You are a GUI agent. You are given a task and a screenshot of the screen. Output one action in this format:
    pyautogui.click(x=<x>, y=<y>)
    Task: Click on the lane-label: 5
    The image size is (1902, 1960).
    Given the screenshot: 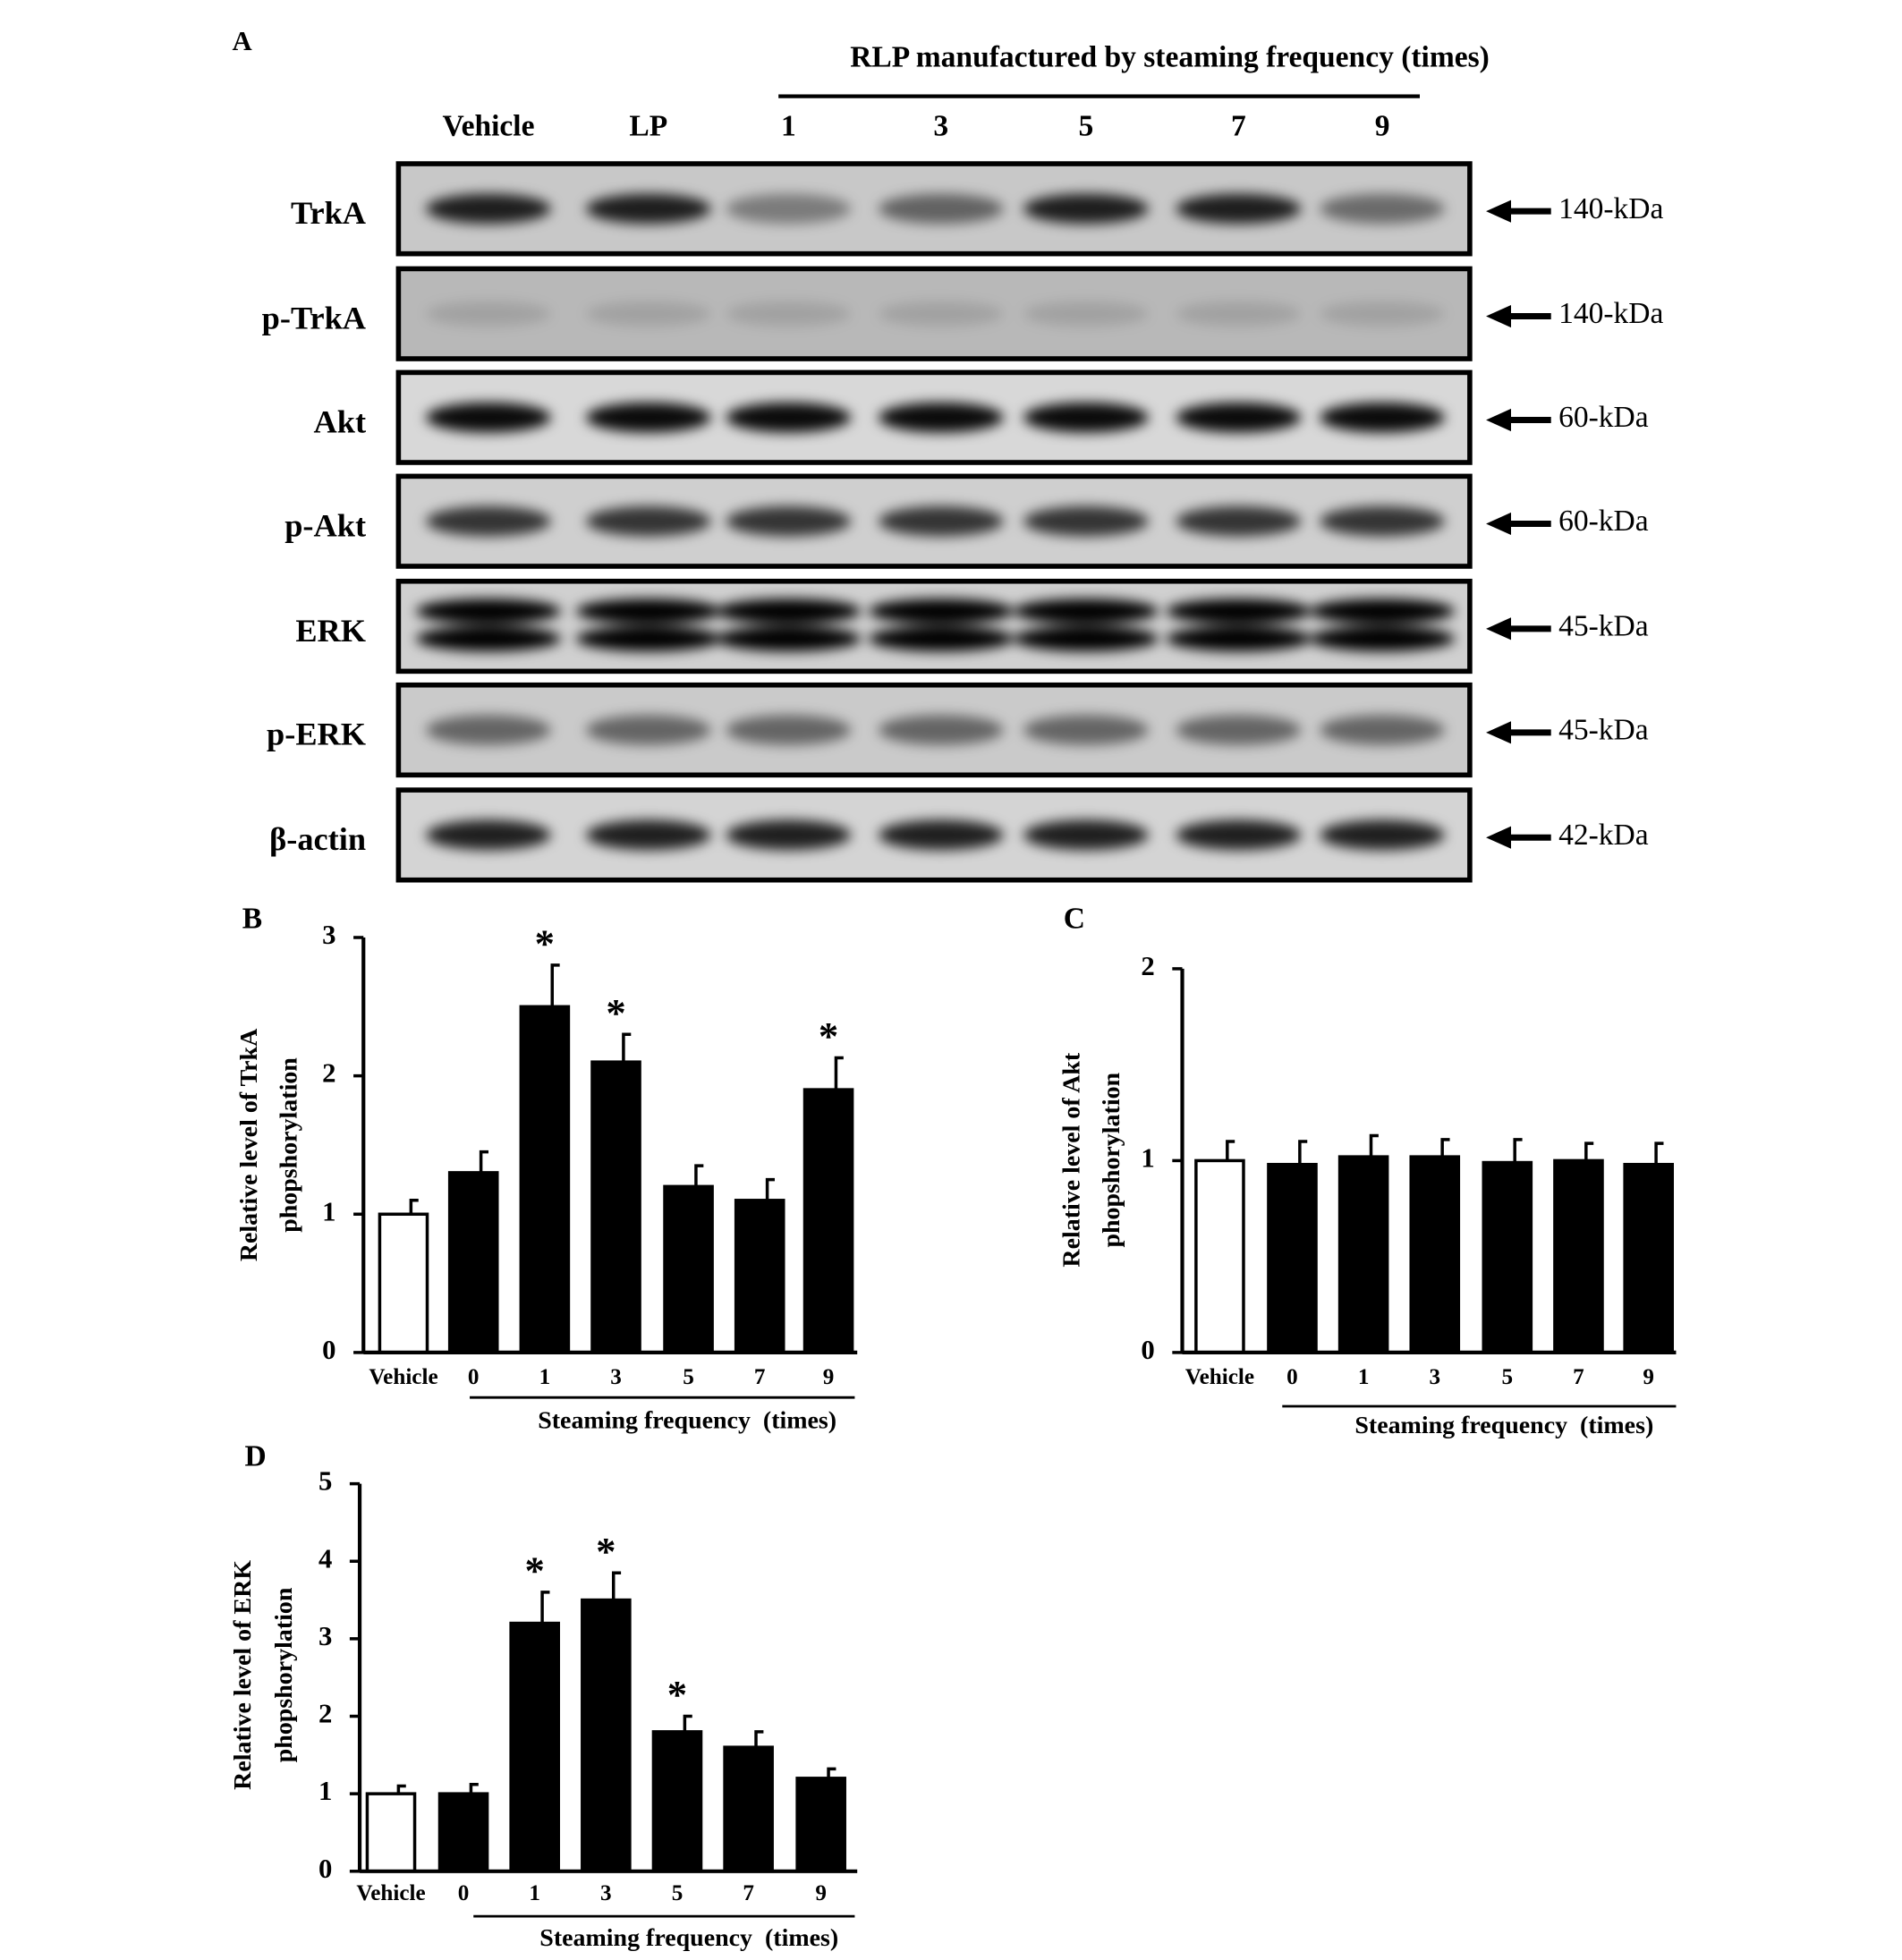 What is the action you would take?
    pyautogui.click(x=1086, y=126)
    